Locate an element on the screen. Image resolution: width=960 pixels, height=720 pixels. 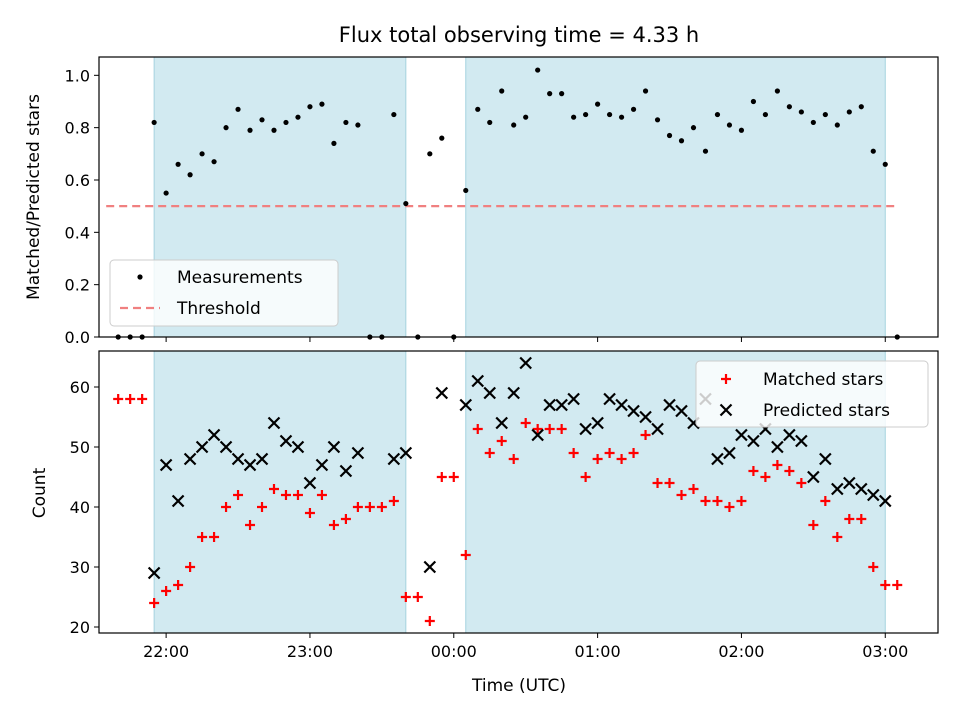
x-tick-label: 02:00 is located at coordinates (741, 651).